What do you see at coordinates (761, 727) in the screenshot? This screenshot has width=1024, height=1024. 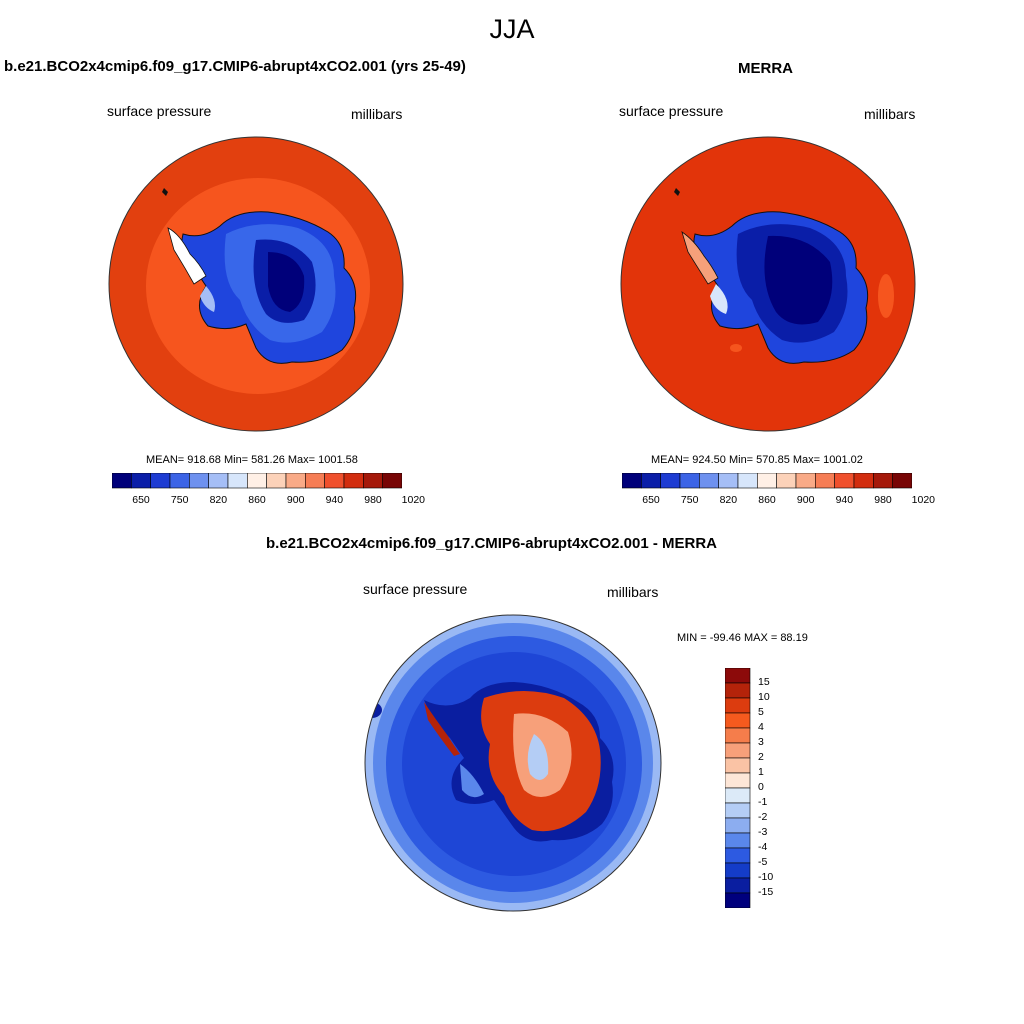 I see `colorbar-tick-label: 4` at bounding box center [761, 727].